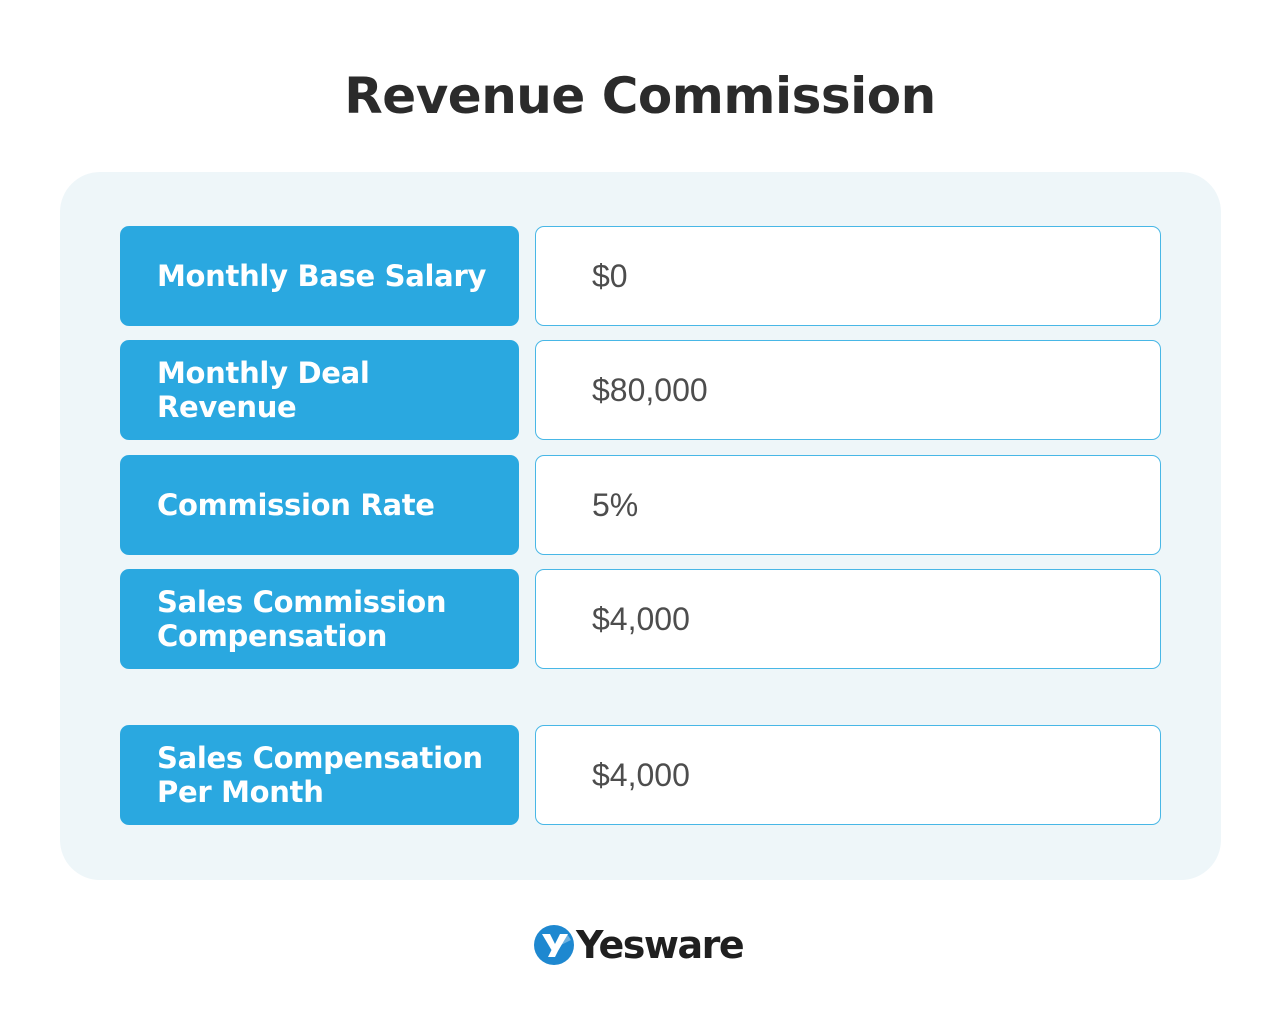  What do you see at coordinates (263, 390) in the screenshot?
I see `row-label: Monthly Deal Revenue` at bounding box center [263, 390].